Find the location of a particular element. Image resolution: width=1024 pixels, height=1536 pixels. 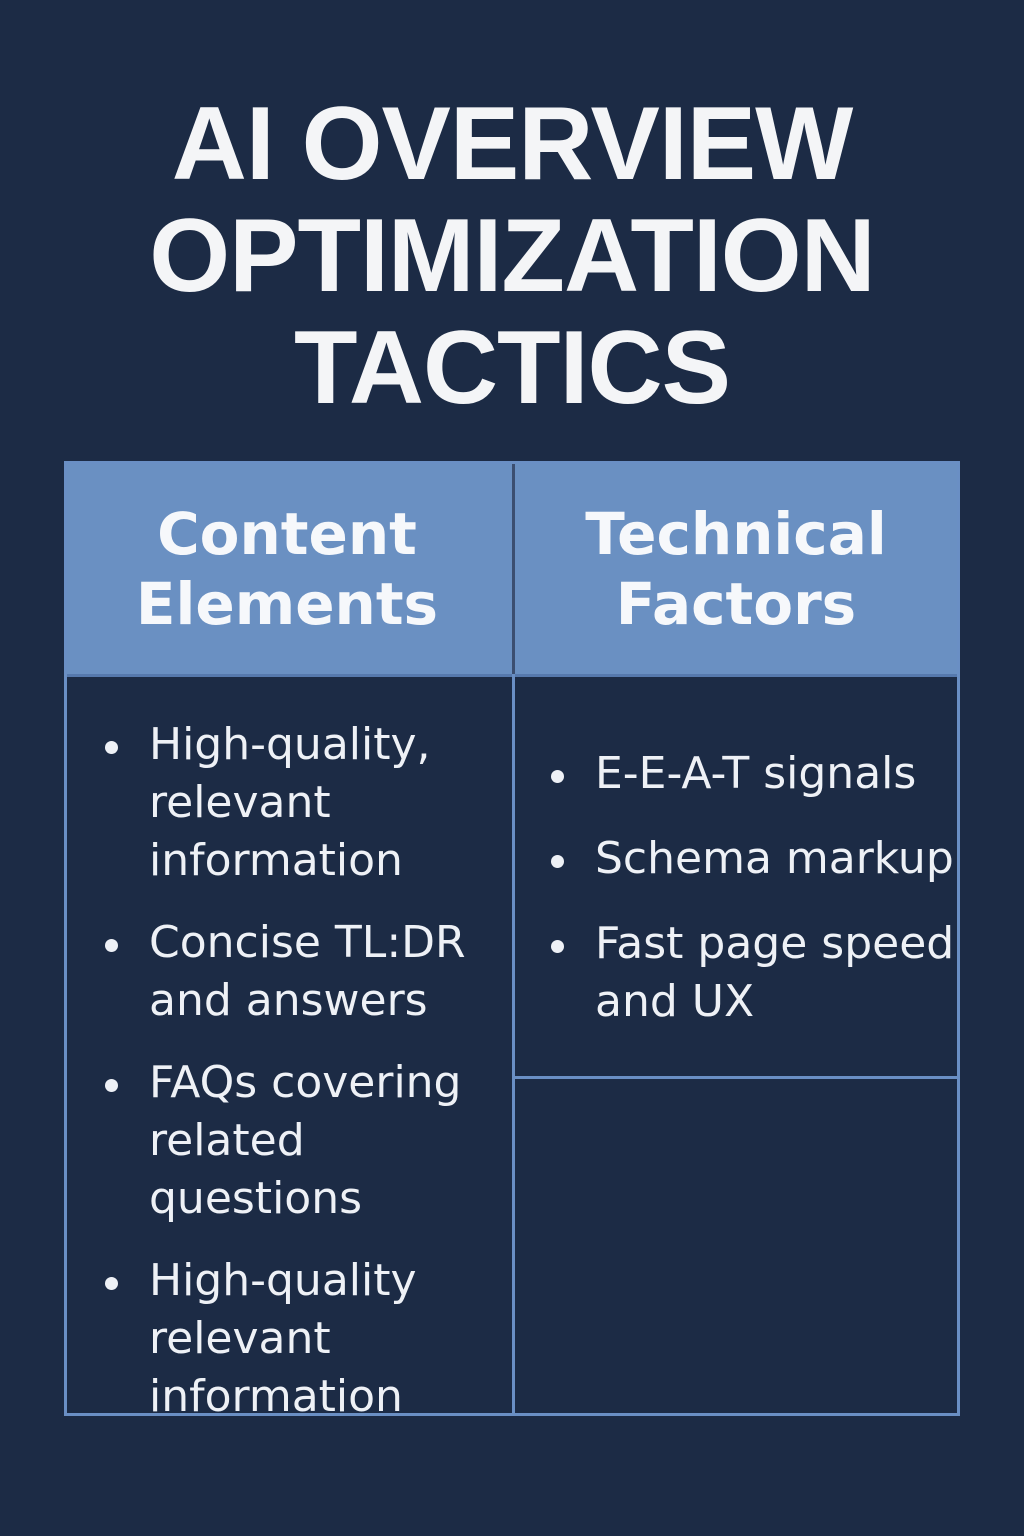

list-item-text: Schema markup is located at coordinates (774, 858).